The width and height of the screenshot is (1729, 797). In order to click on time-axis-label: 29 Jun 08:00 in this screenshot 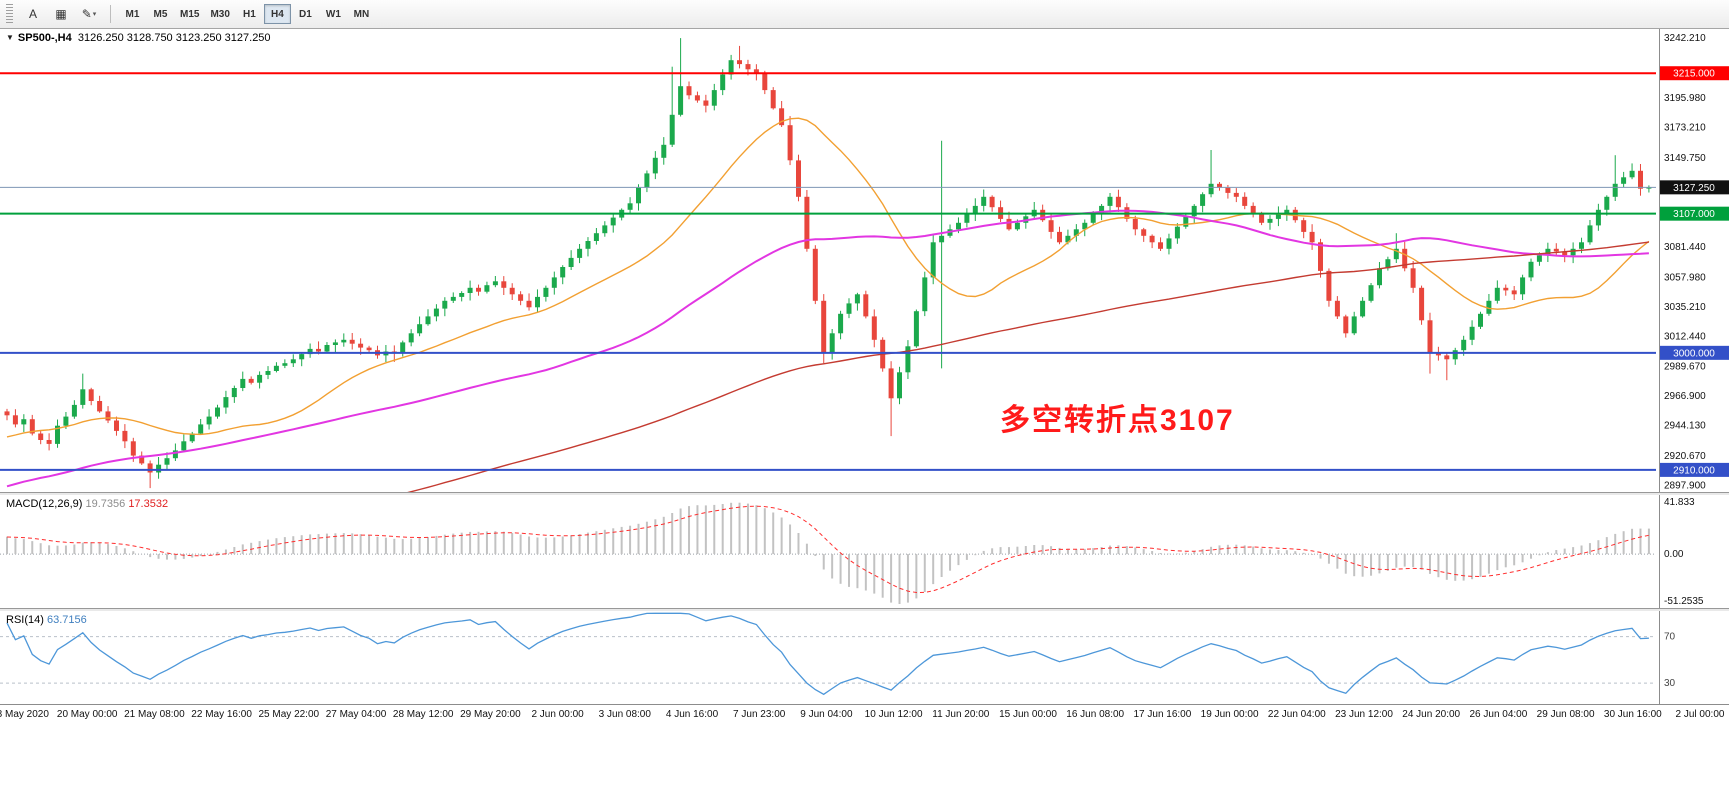, I will do `click(1565, 714)`.